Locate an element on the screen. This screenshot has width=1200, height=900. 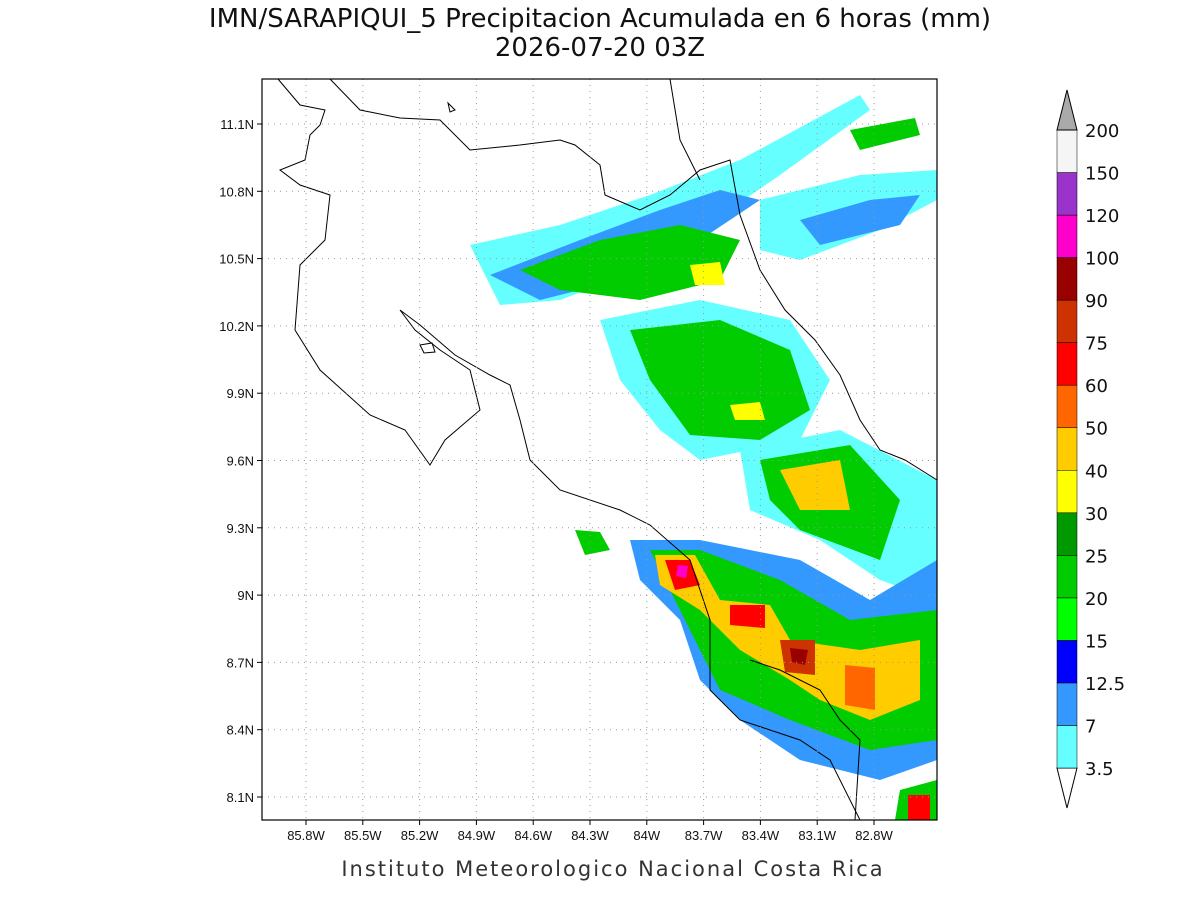
lon-label: 82.8W is located at coordinates (874, 835).